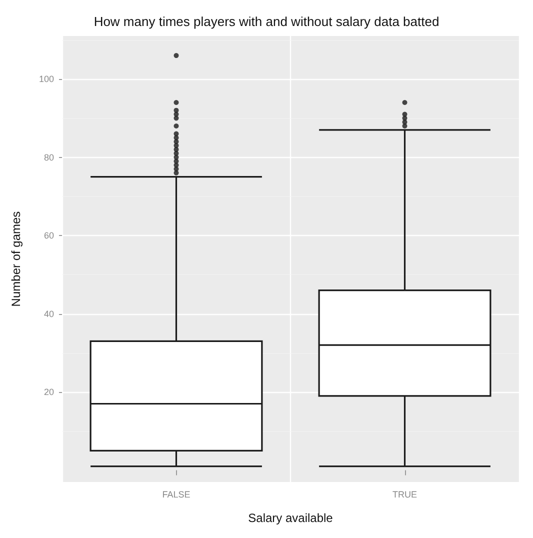  Describe the element at coordinates (267, 21) in the screenshot. I see `chart-title: How many times players with and without salary data batted` at that location.